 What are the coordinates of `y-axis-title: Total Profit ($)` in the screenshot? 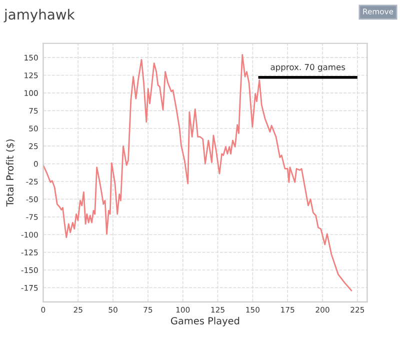 It's located at (10, 173).